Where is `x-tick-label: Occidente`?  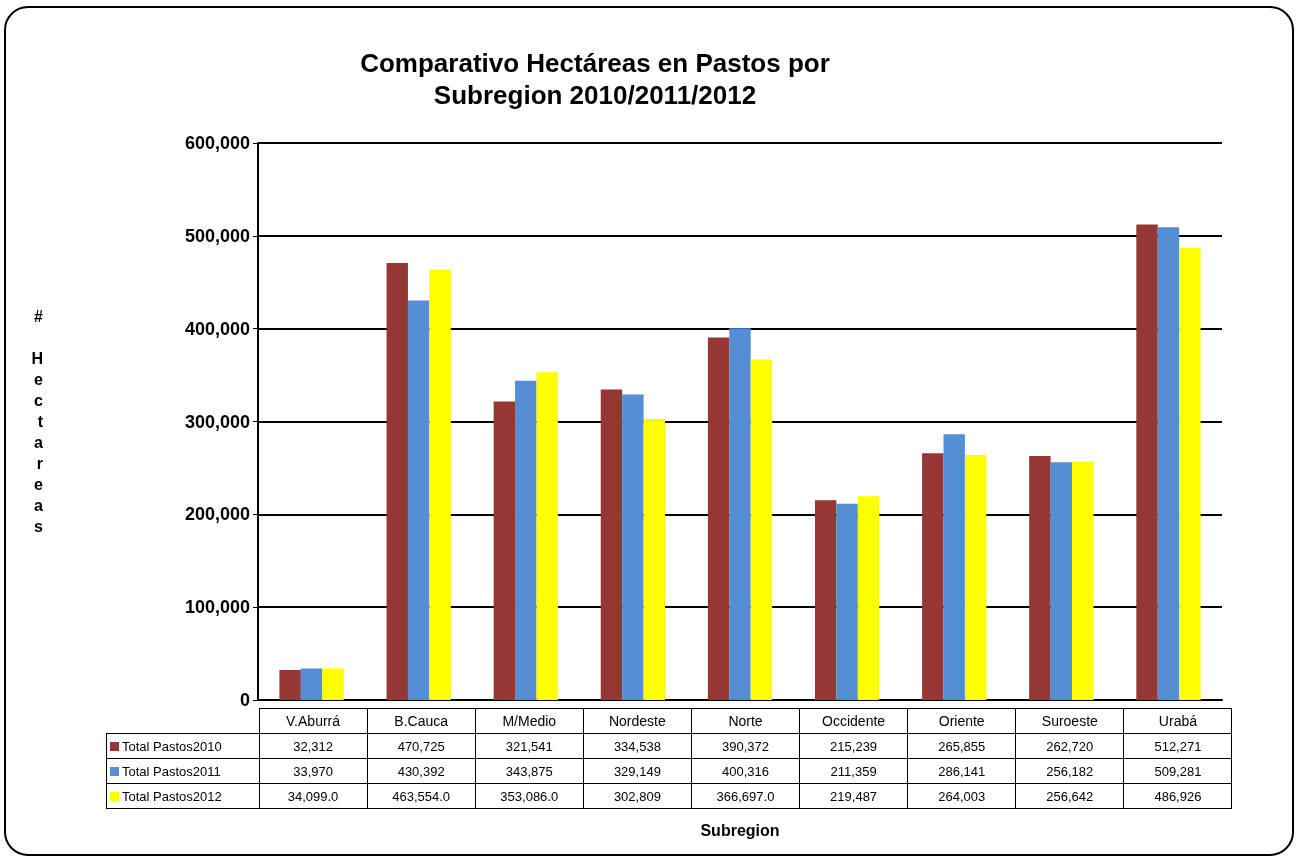 x-tick-label: Occidente is located at coordinates (853, 721).